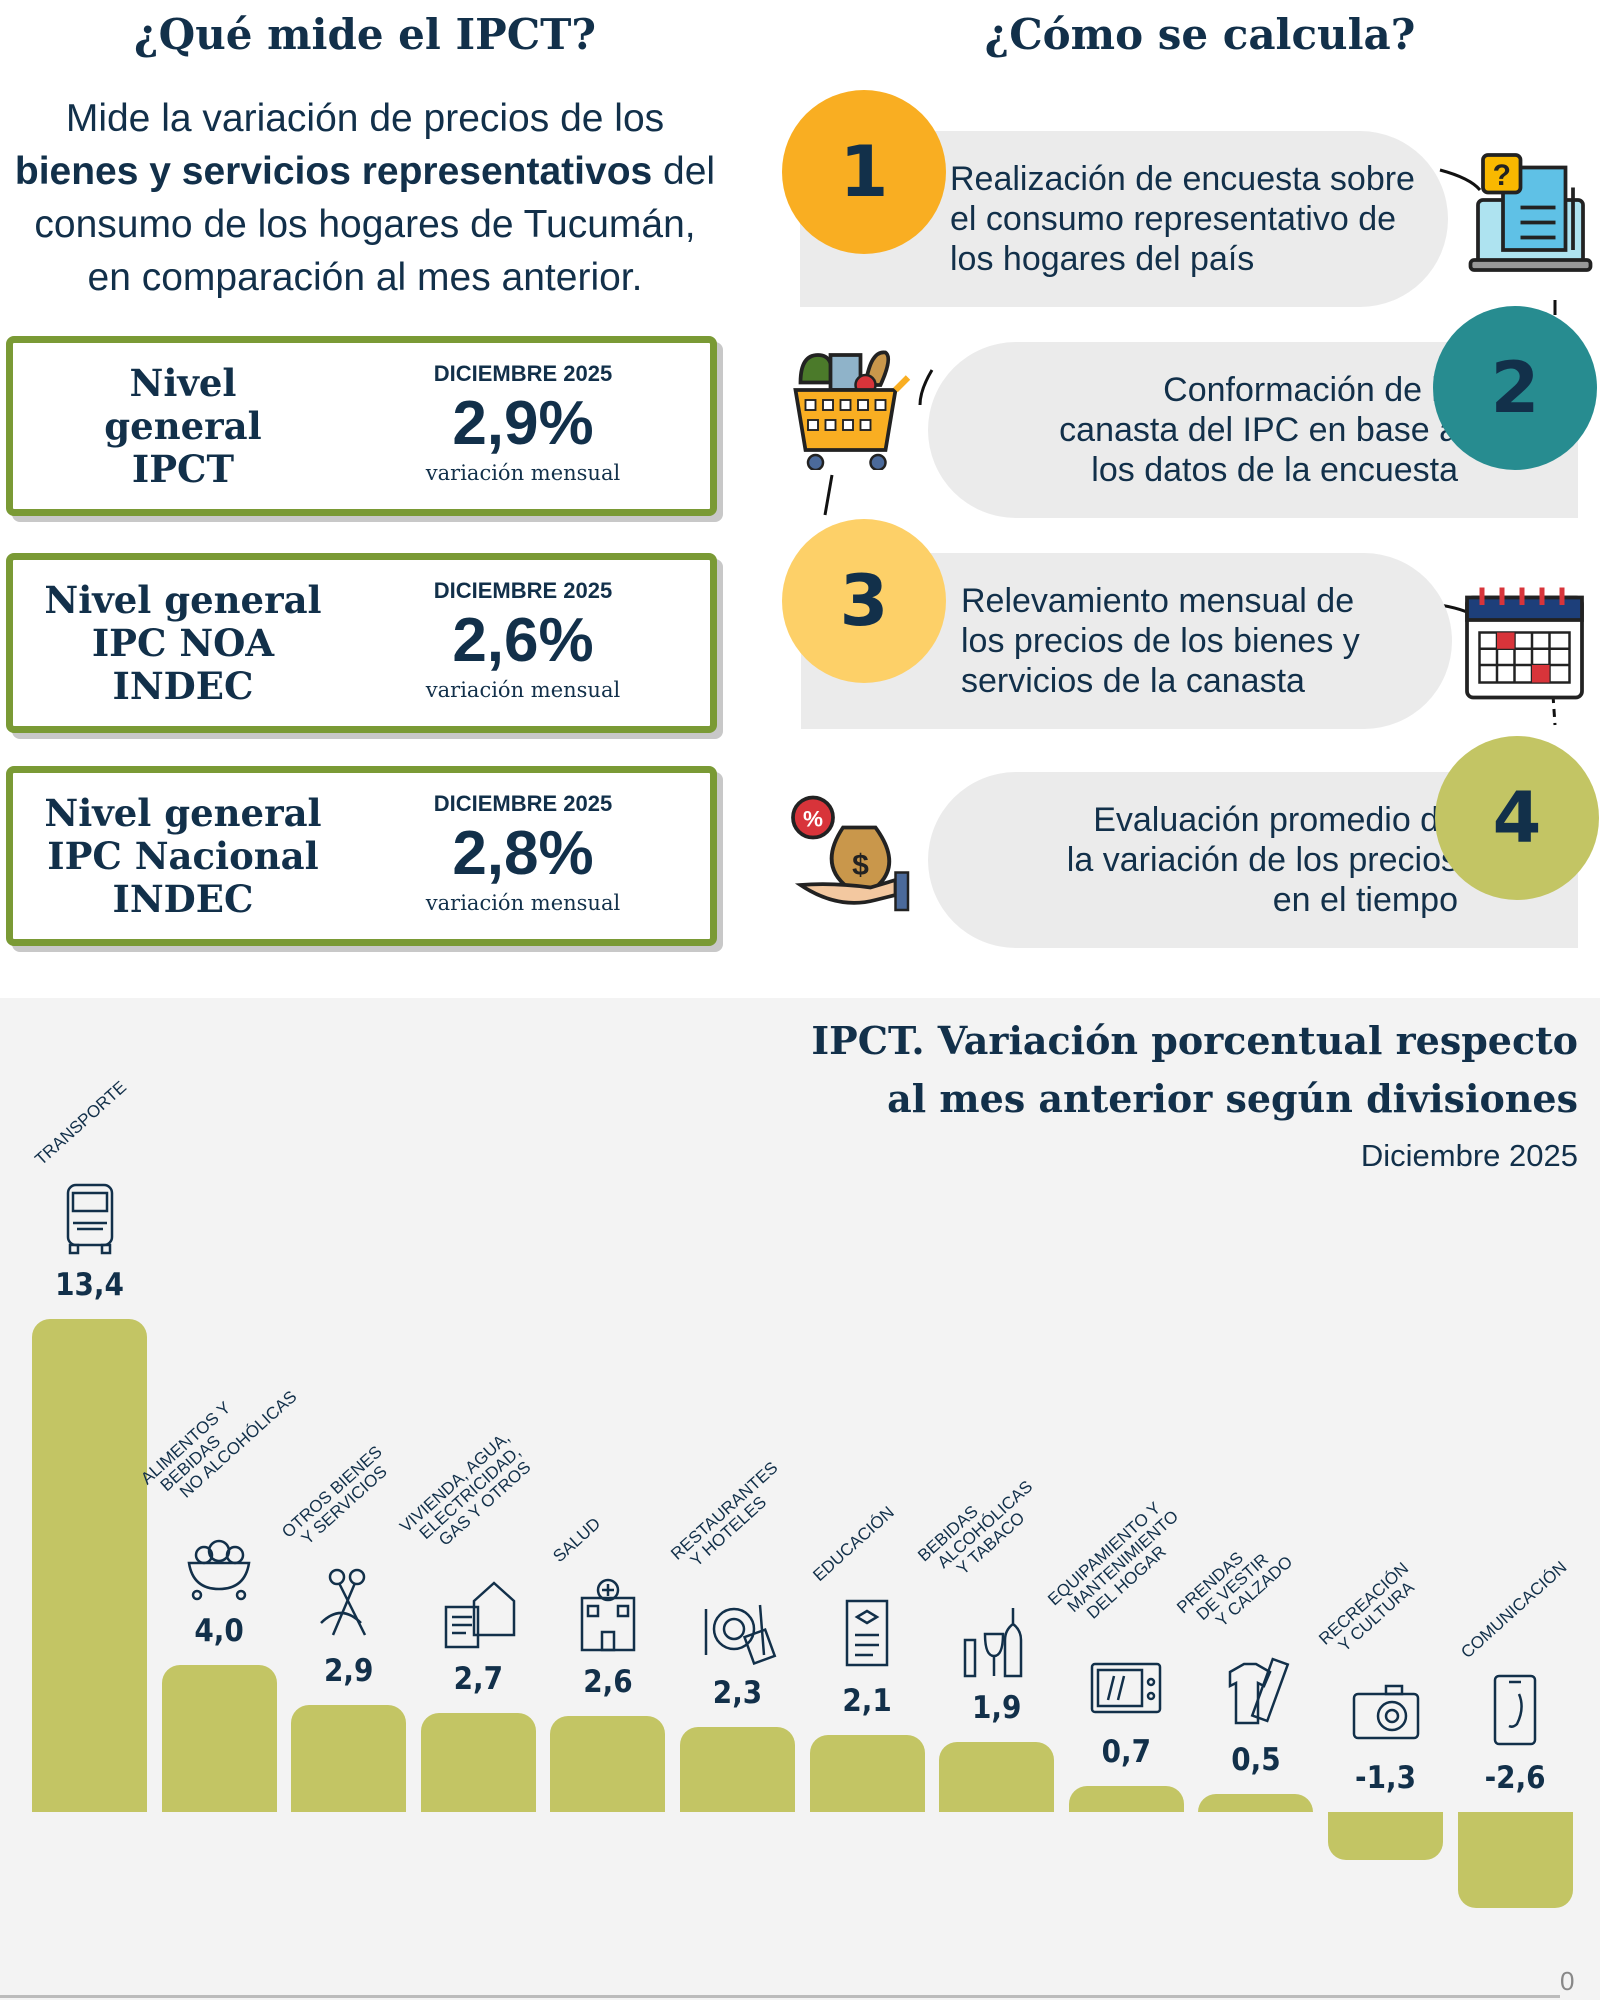 The width and height of the screenshot is (1600, 2000). I want to click on clothes-icon, so click(1256, 1692).